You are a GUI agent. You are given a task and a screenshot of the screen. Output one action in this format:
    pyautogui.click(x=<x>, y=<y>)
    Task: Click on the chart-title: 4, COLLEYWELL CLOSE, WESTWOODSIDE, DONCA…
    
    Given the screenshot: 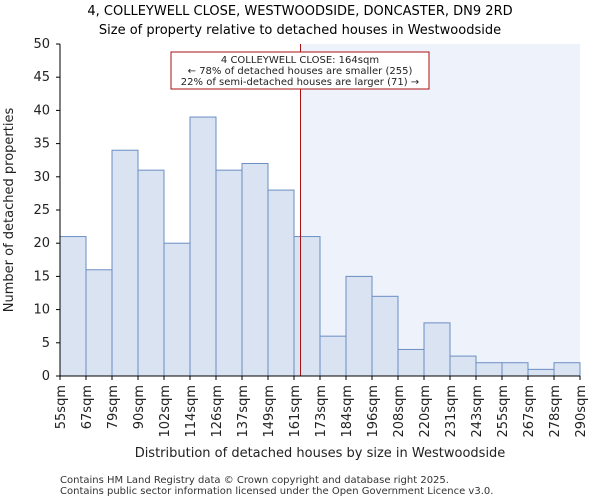 What is the action you would take?
    pyautogui.click(x=299, y=11)
    